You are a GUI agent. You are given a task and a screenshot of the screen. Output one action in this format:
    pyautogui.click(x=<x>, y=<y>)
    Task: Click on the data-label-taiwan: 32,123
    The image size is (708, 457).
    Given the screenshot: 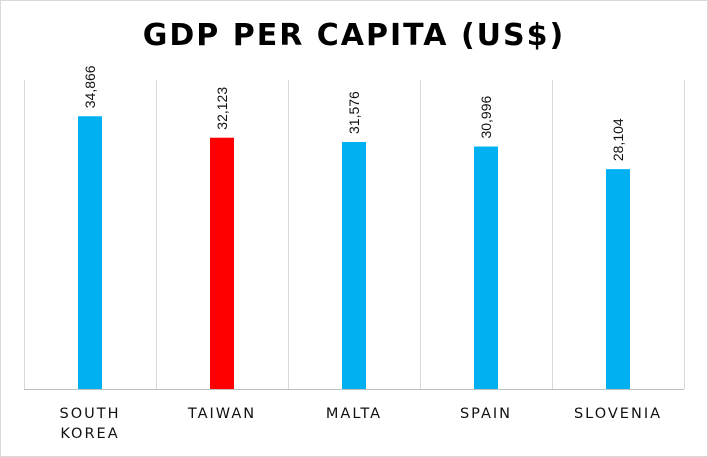 What is the action you would take?
    pyautogui.click(x=222, y=108)
    